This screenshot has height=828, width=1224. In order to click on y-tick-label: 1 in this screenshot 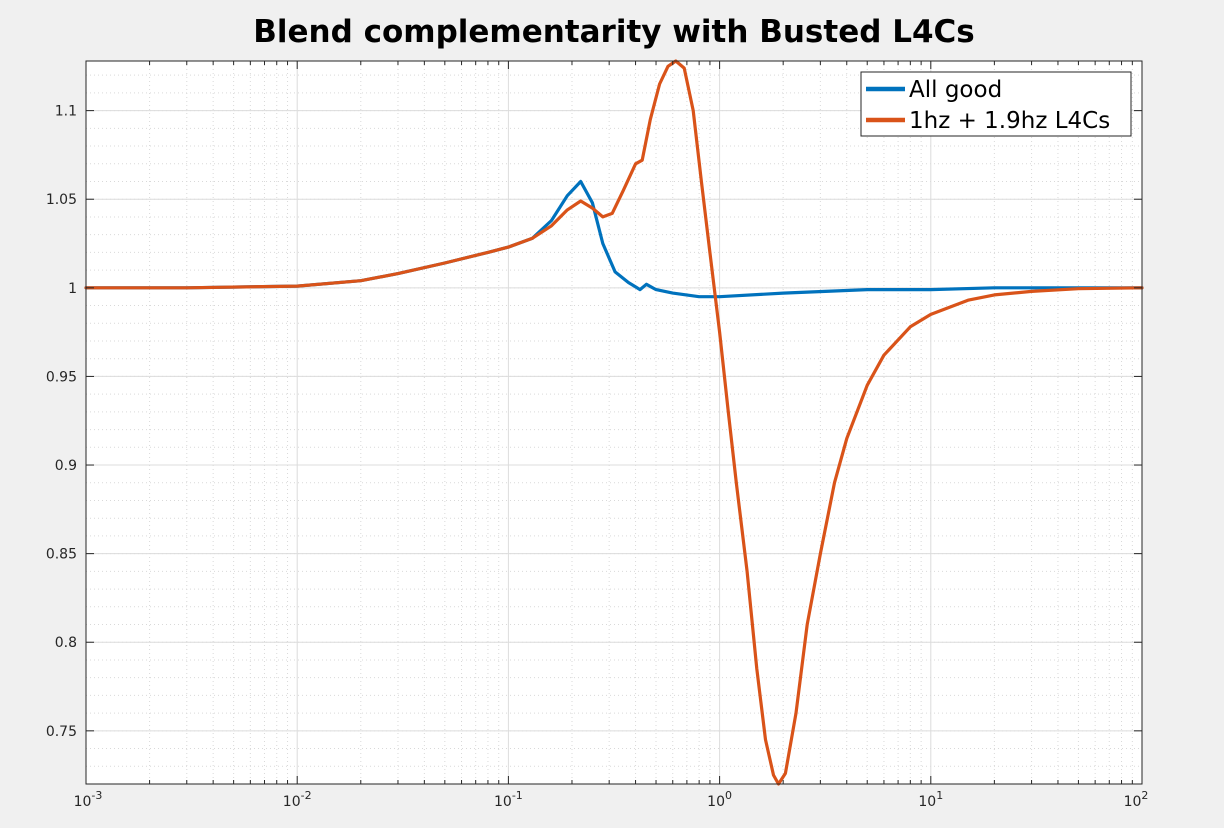, I will do `click(72, 289)`.